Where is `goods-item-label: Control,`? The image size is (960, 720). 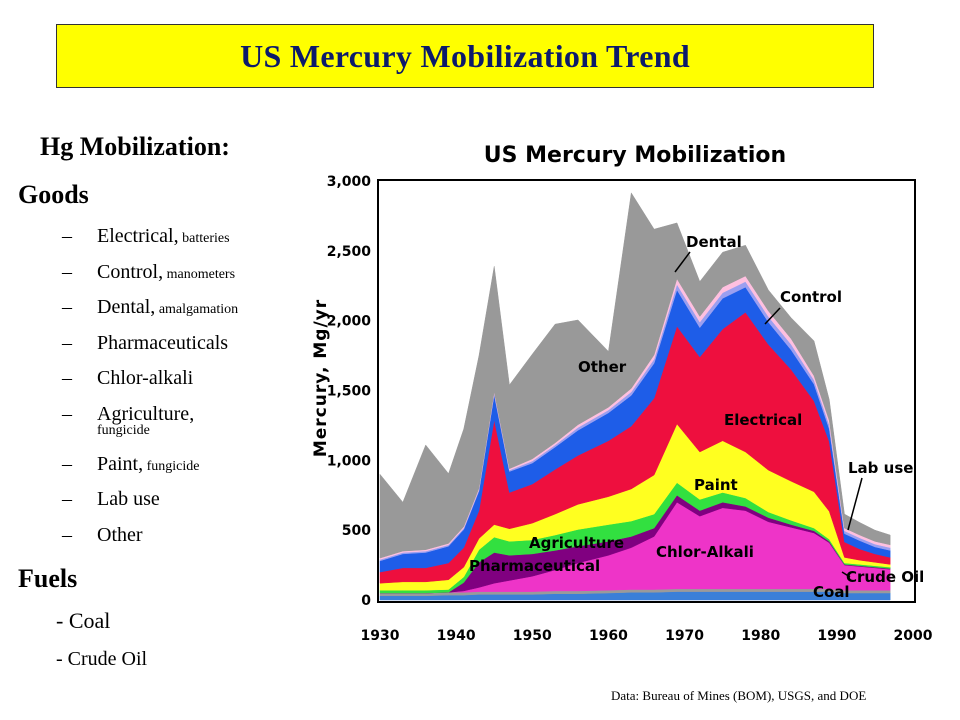 goods-item-label: Control, is located at coordinates (130, 271).